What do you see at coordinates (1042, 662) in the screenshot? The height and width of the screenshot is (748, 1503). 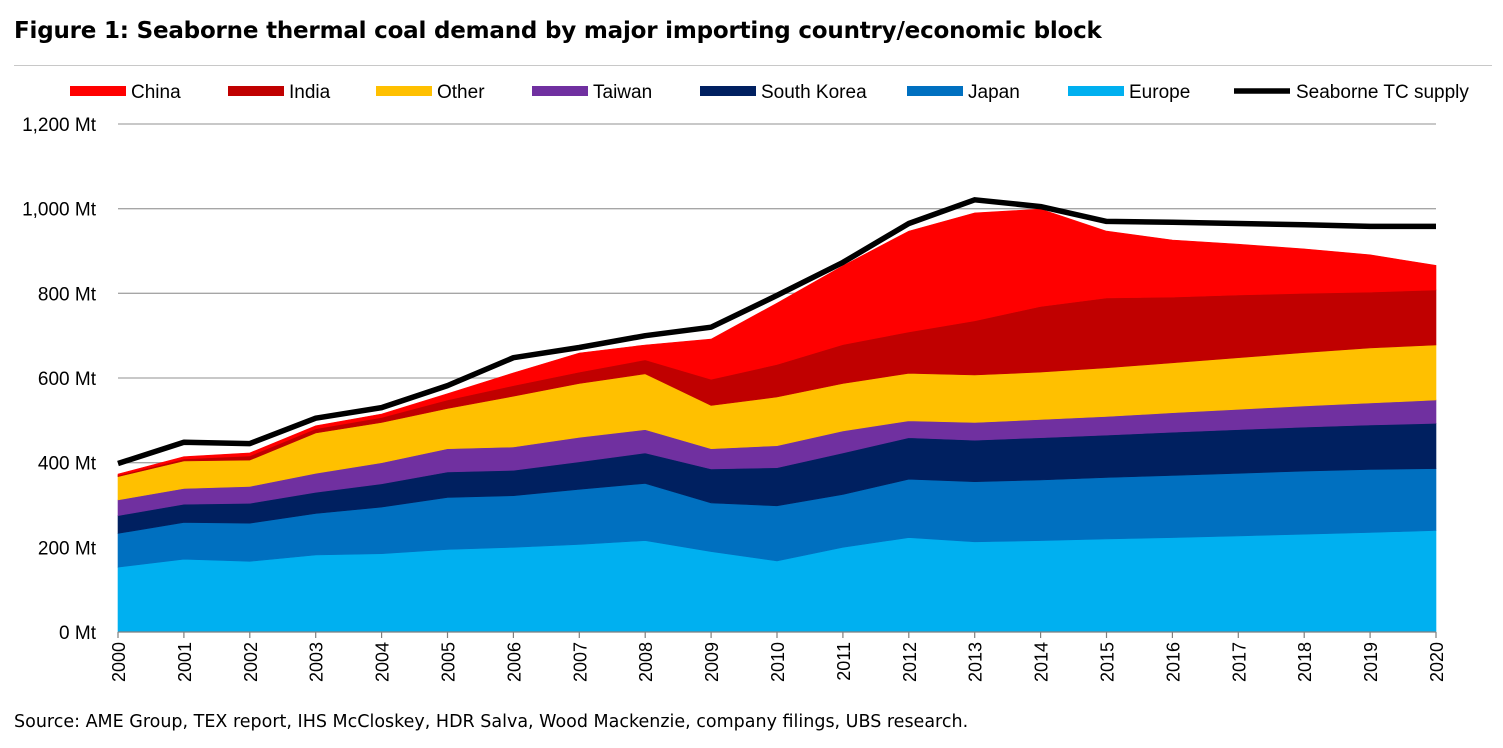 I see `x-tick-label: 2014` at bounding box center [1042, 662].